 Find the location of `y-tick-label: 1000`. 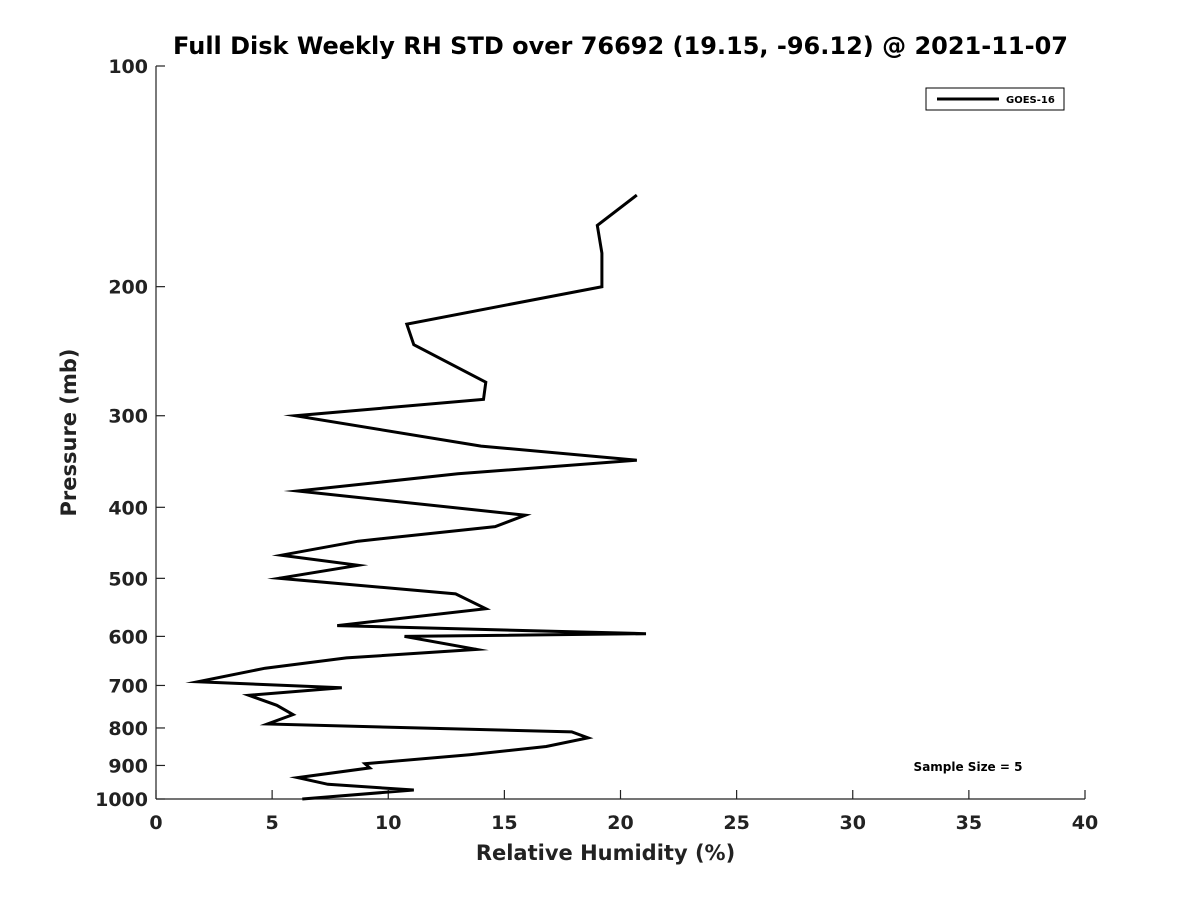

y-tick-label: 1000 is located at coordinates (121, 800).